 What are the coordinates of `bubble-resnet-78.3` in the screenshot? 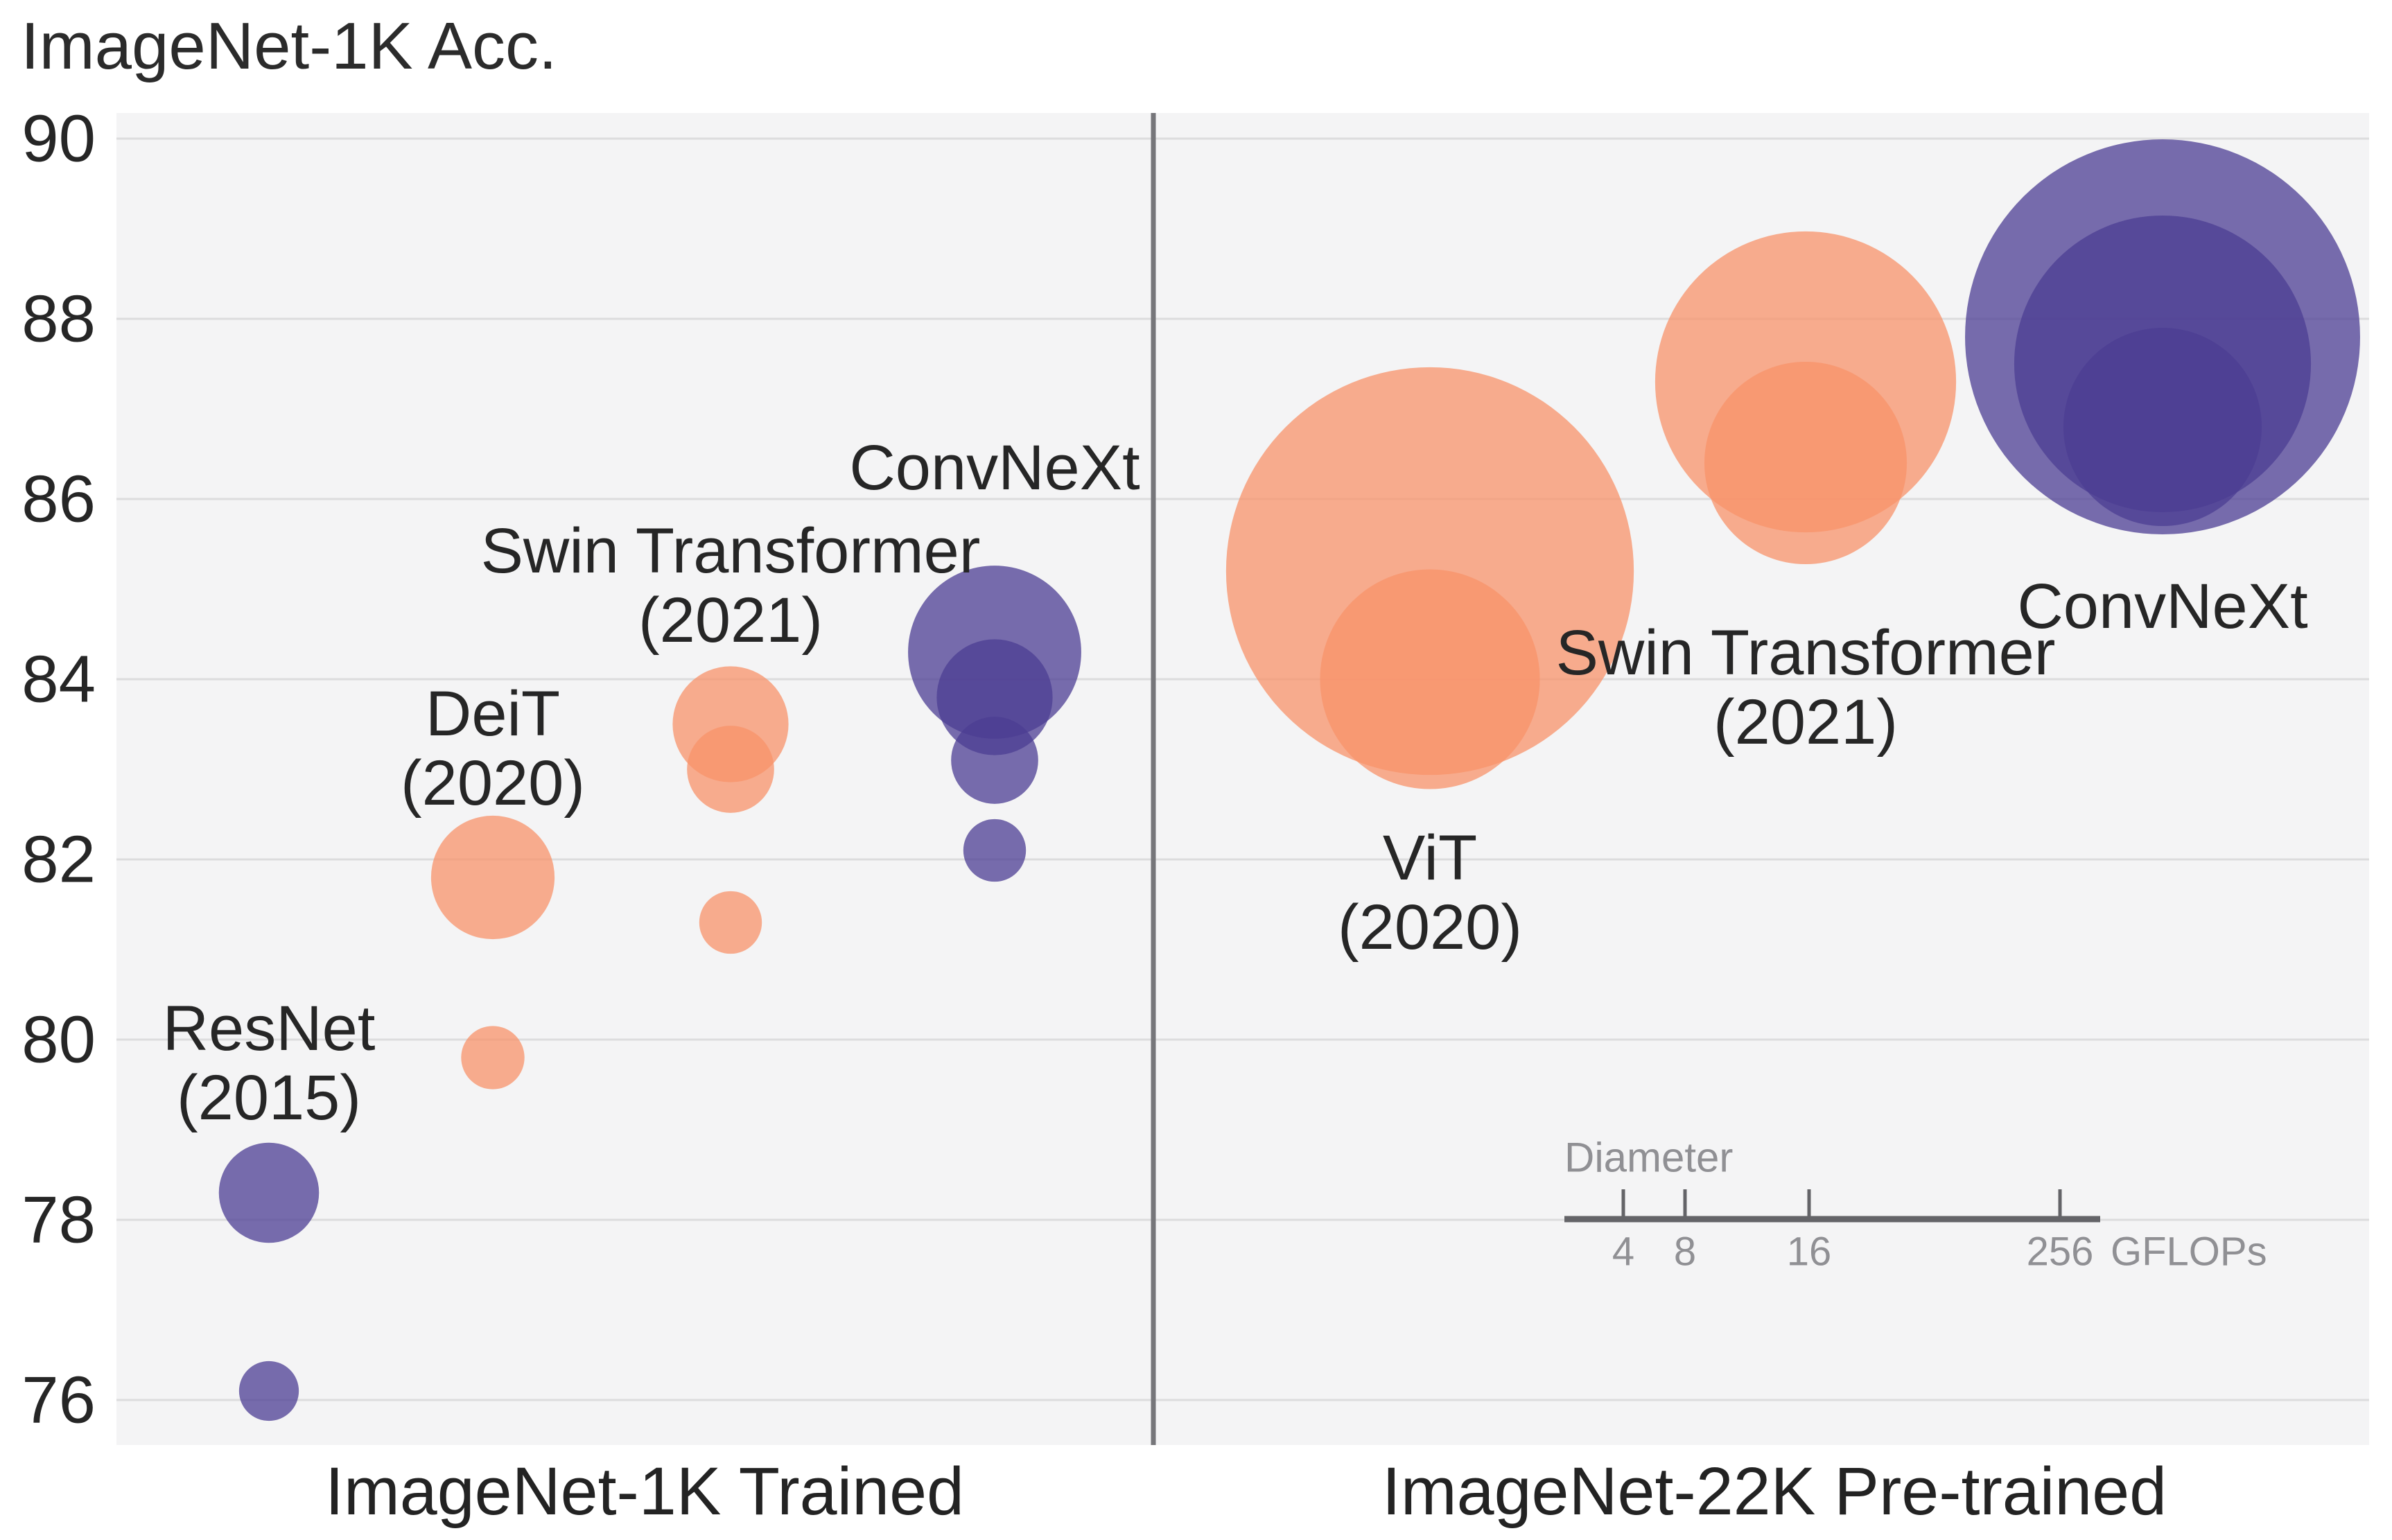 It's located at (269, 1192).